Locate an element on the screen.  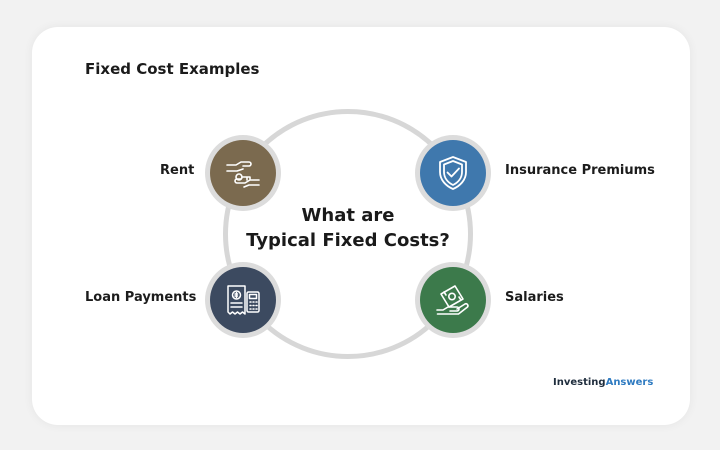
page-title: Fixed Cost Examples is located at coordinates (172, 69).